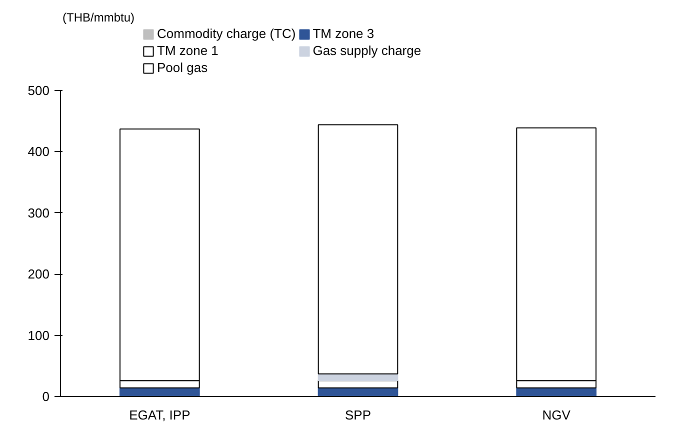 The image size is (678, 430). Describe the element at coordinates (39, 212) in the screenshot. I see `y-tick-label: 300` at that location.